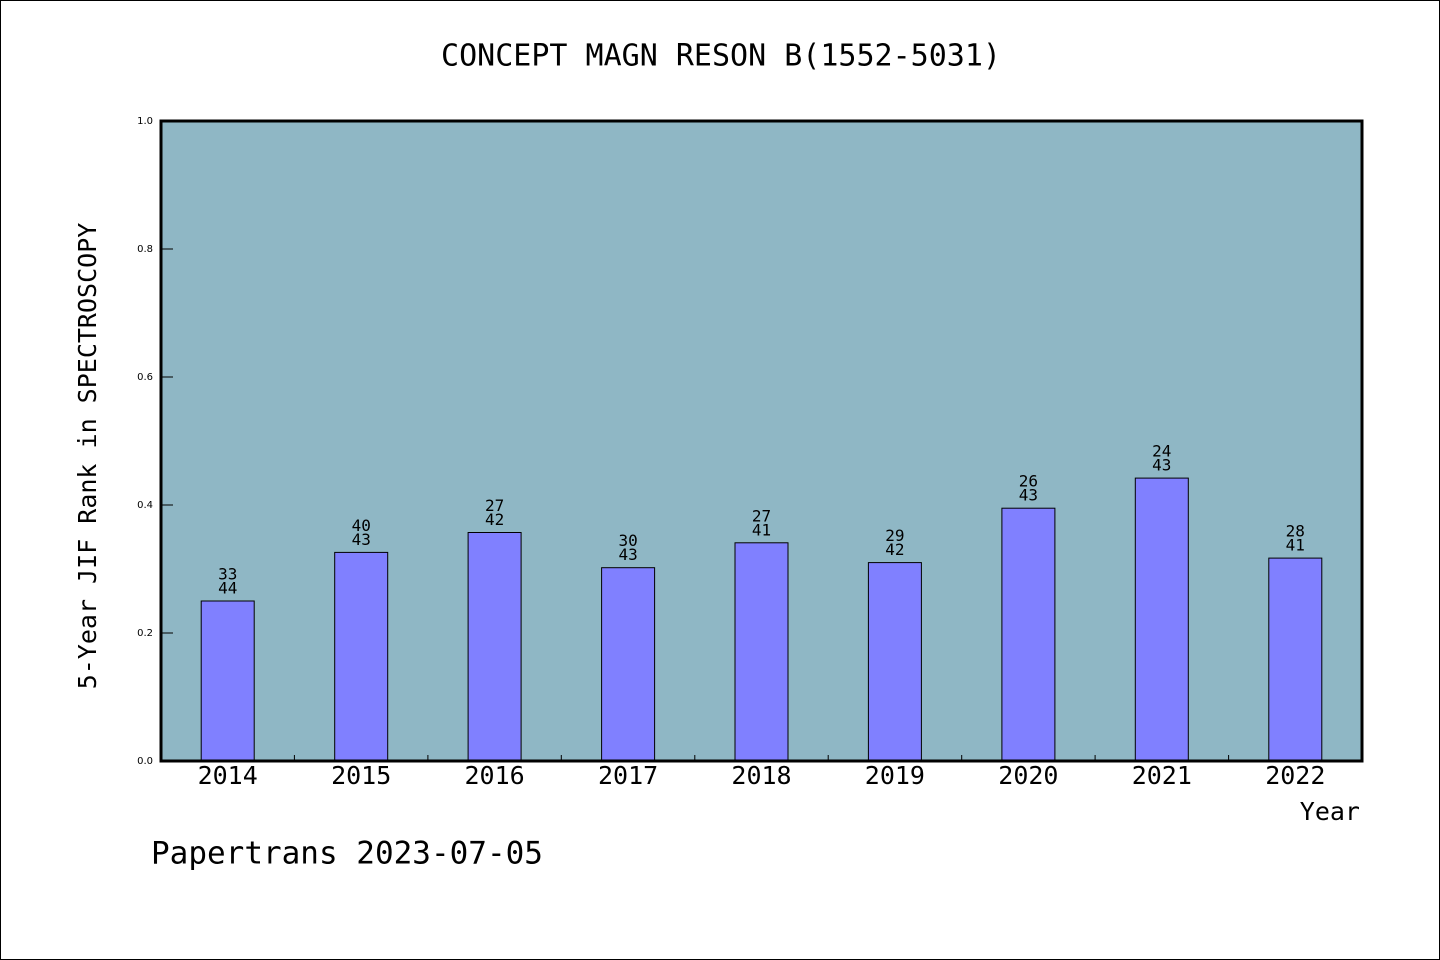 The height and width of the screenshot is (960, 1440). What do you see at coordinates (228, 775) in the screenshot?
I see `x-tick-label-2014: 2014` at bounding box center [228, 775].